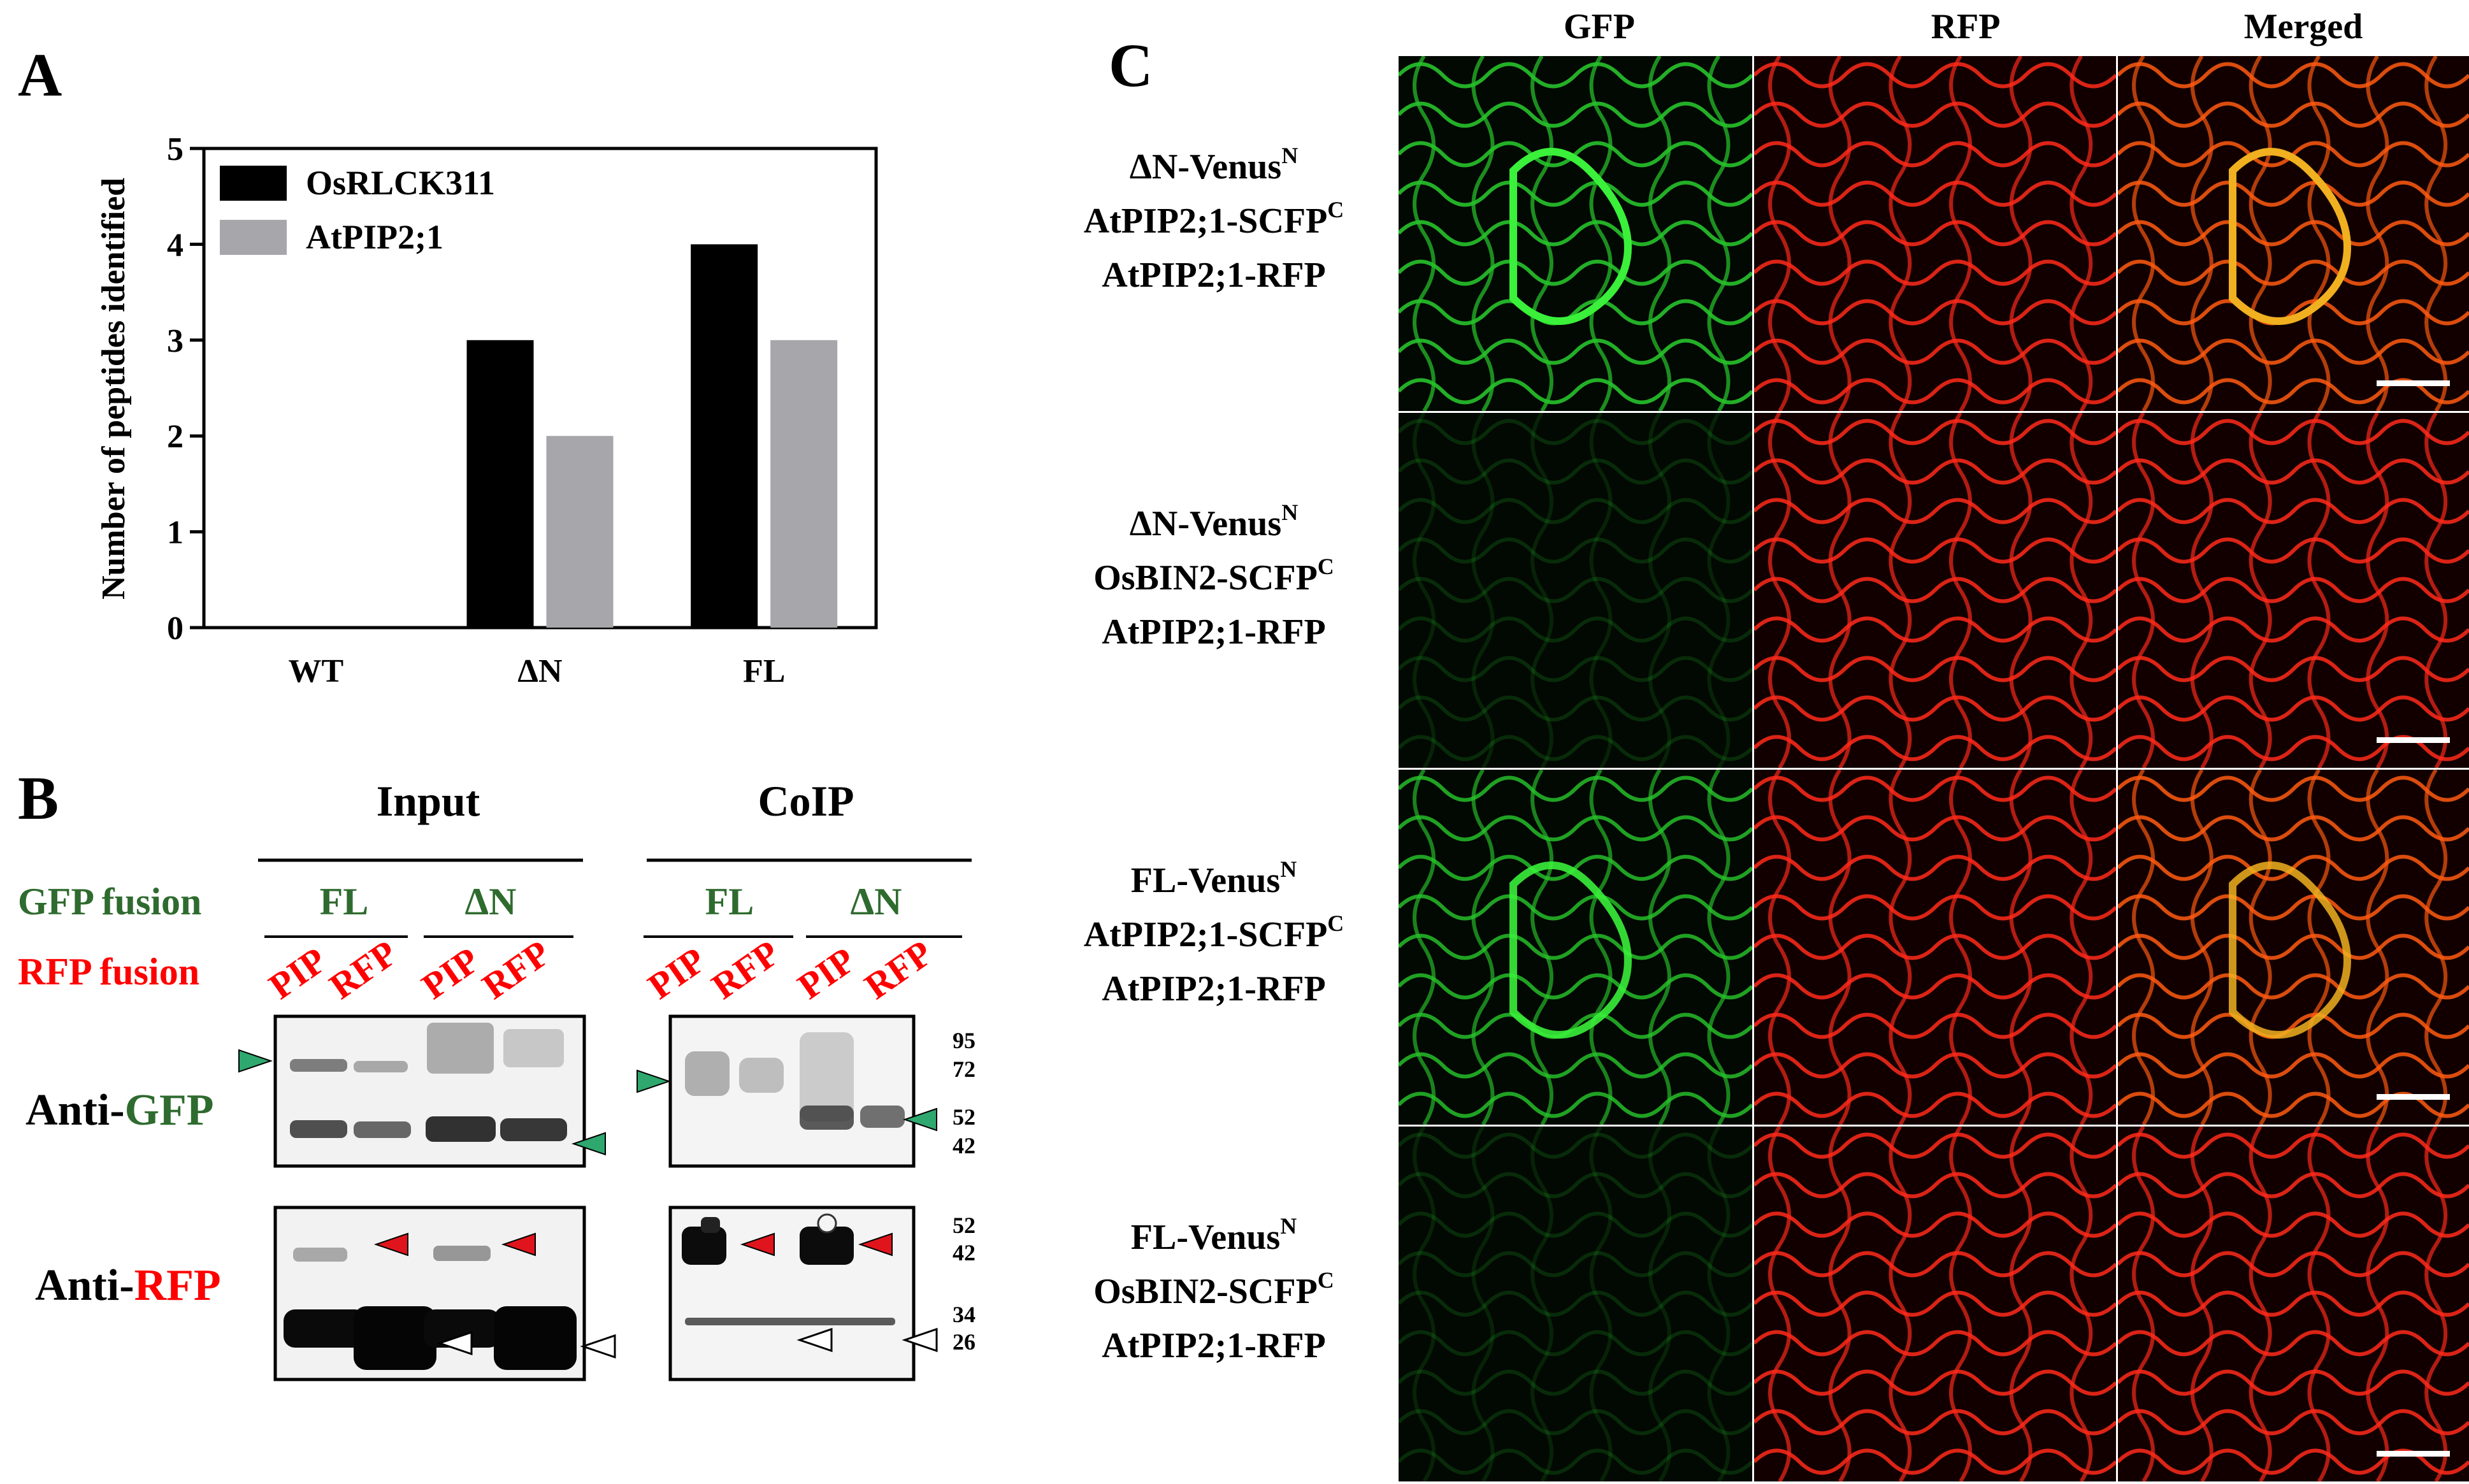 This screenshot has width=2469, height=1484. What do you see at coordinates (315, 671) in the screenshot?
I see `x-tick-label: WT` at bounding box center [315, 671].